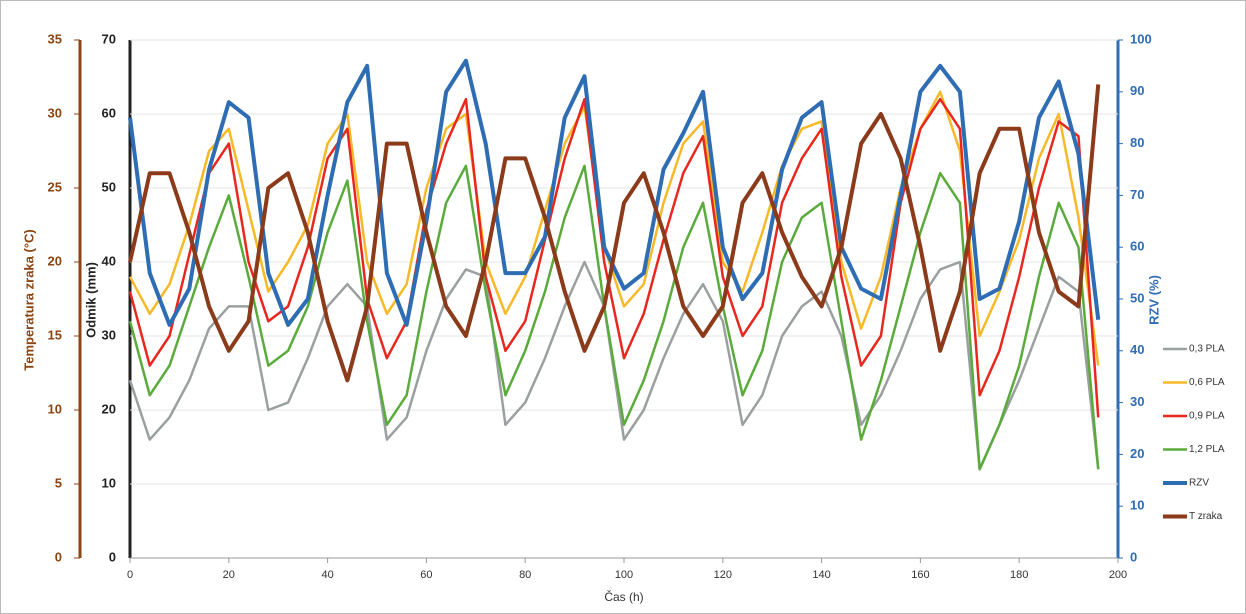  What do you see at coordinates (1137, 246) in the screenshot?
I see `y2-tick-label: 60` at bounding box center [1137, 246].